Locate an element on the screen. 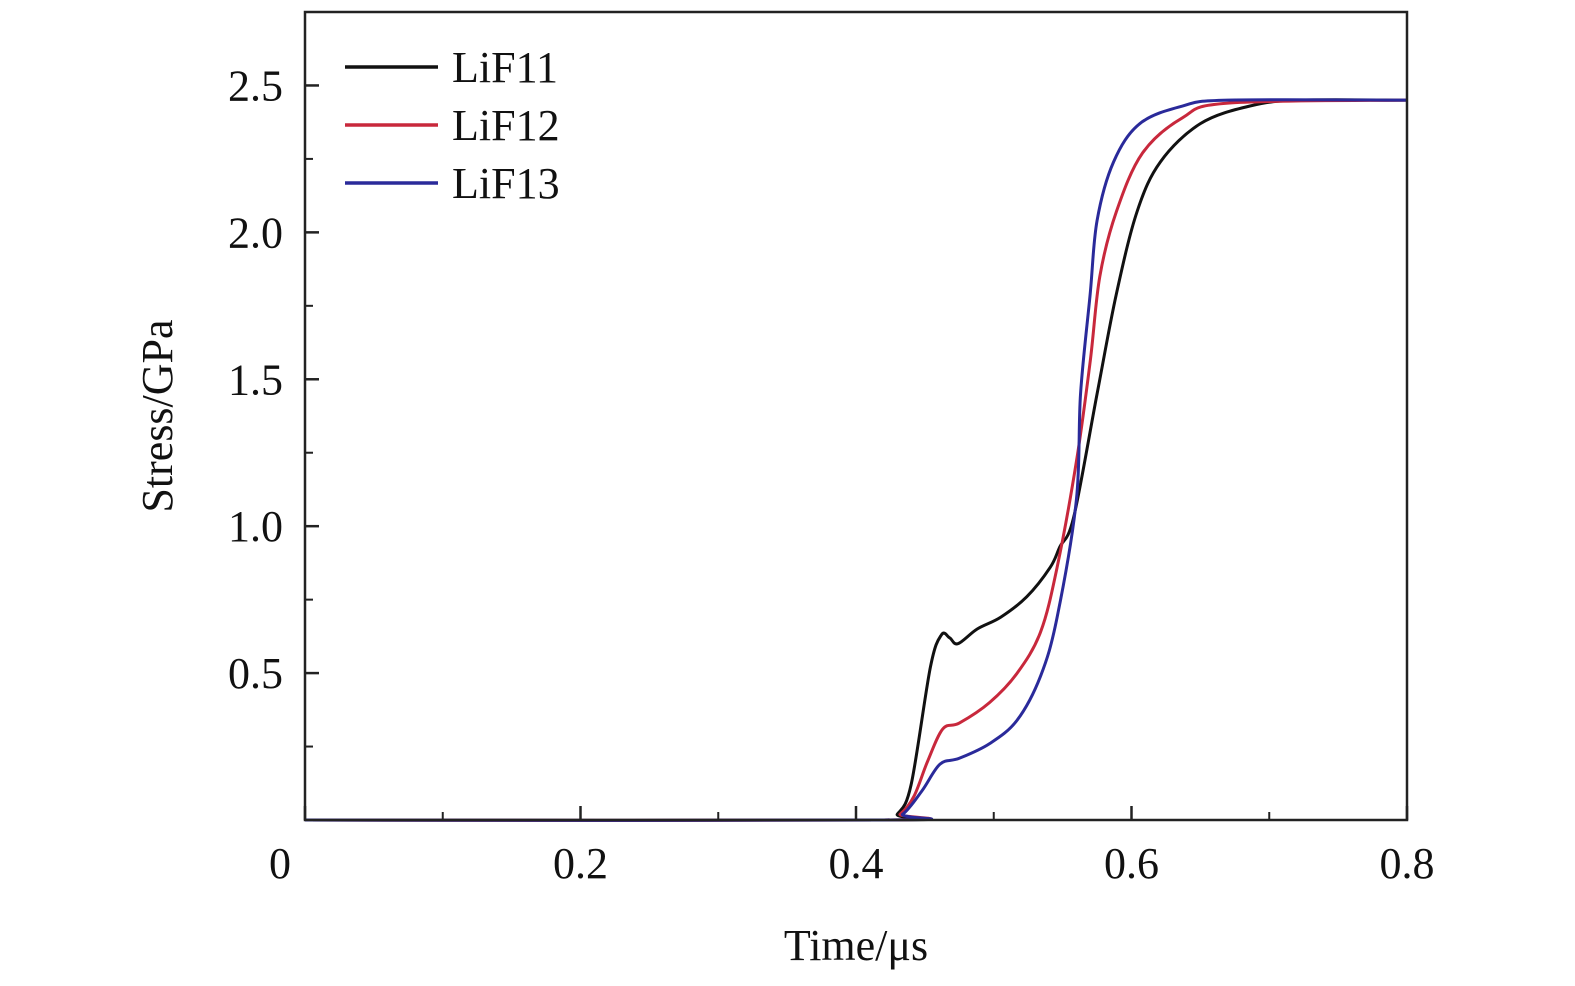  y-tick-label: 2.0 is located at coordinates (255, 232).